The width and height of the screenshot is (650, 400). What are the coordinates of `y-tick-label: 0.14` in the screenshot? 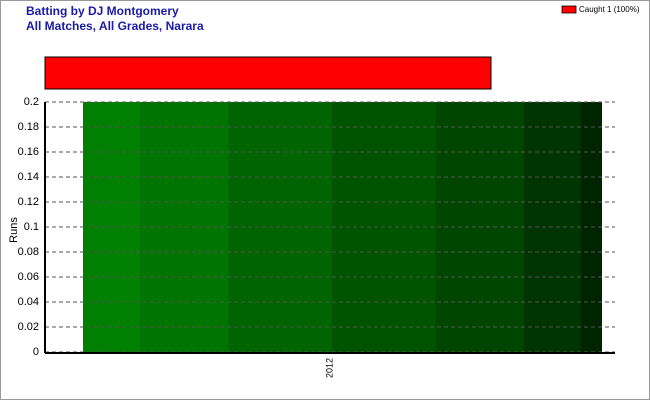 It's located at (28, 177).